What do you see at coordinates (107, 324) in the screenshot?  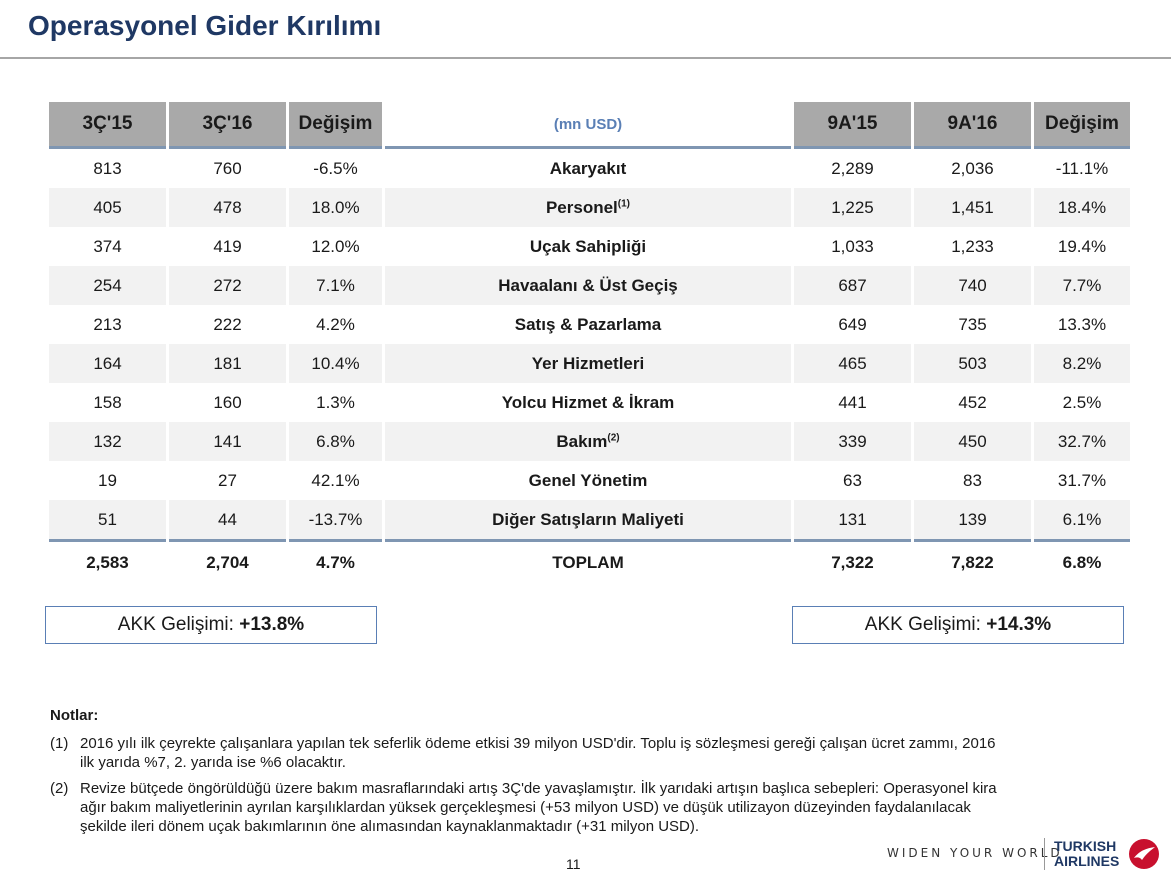 I see `cell-q15: 213` at bounding box center [107, 324].